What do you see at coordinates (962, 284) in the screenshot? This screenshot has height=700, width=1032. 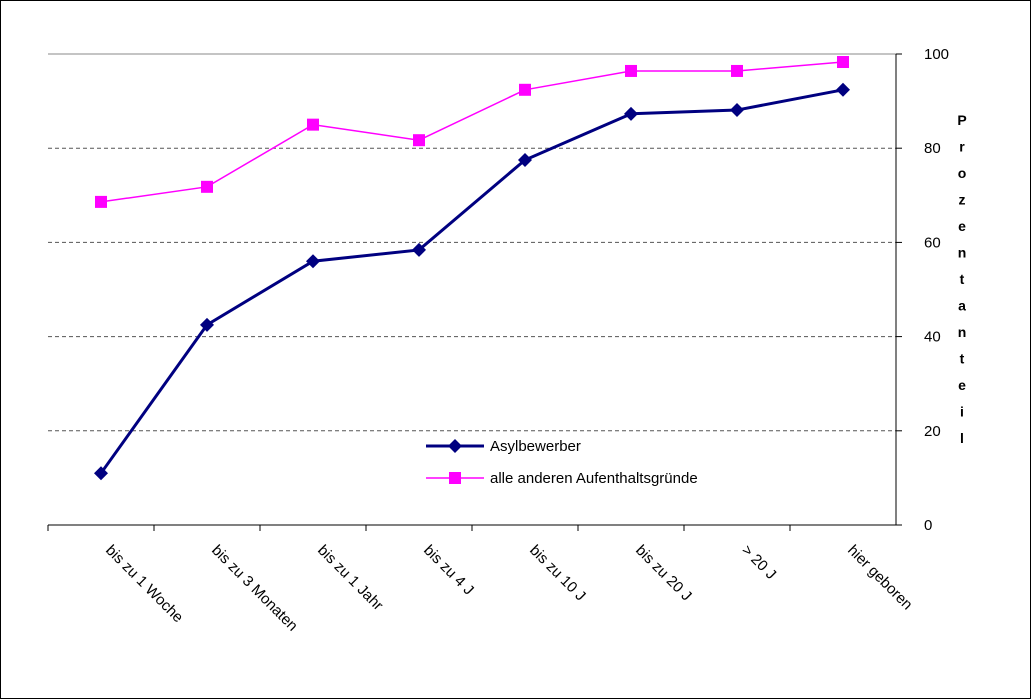 I see `y-axis-label: Prozentanteil` at bounding box center [962, 284].